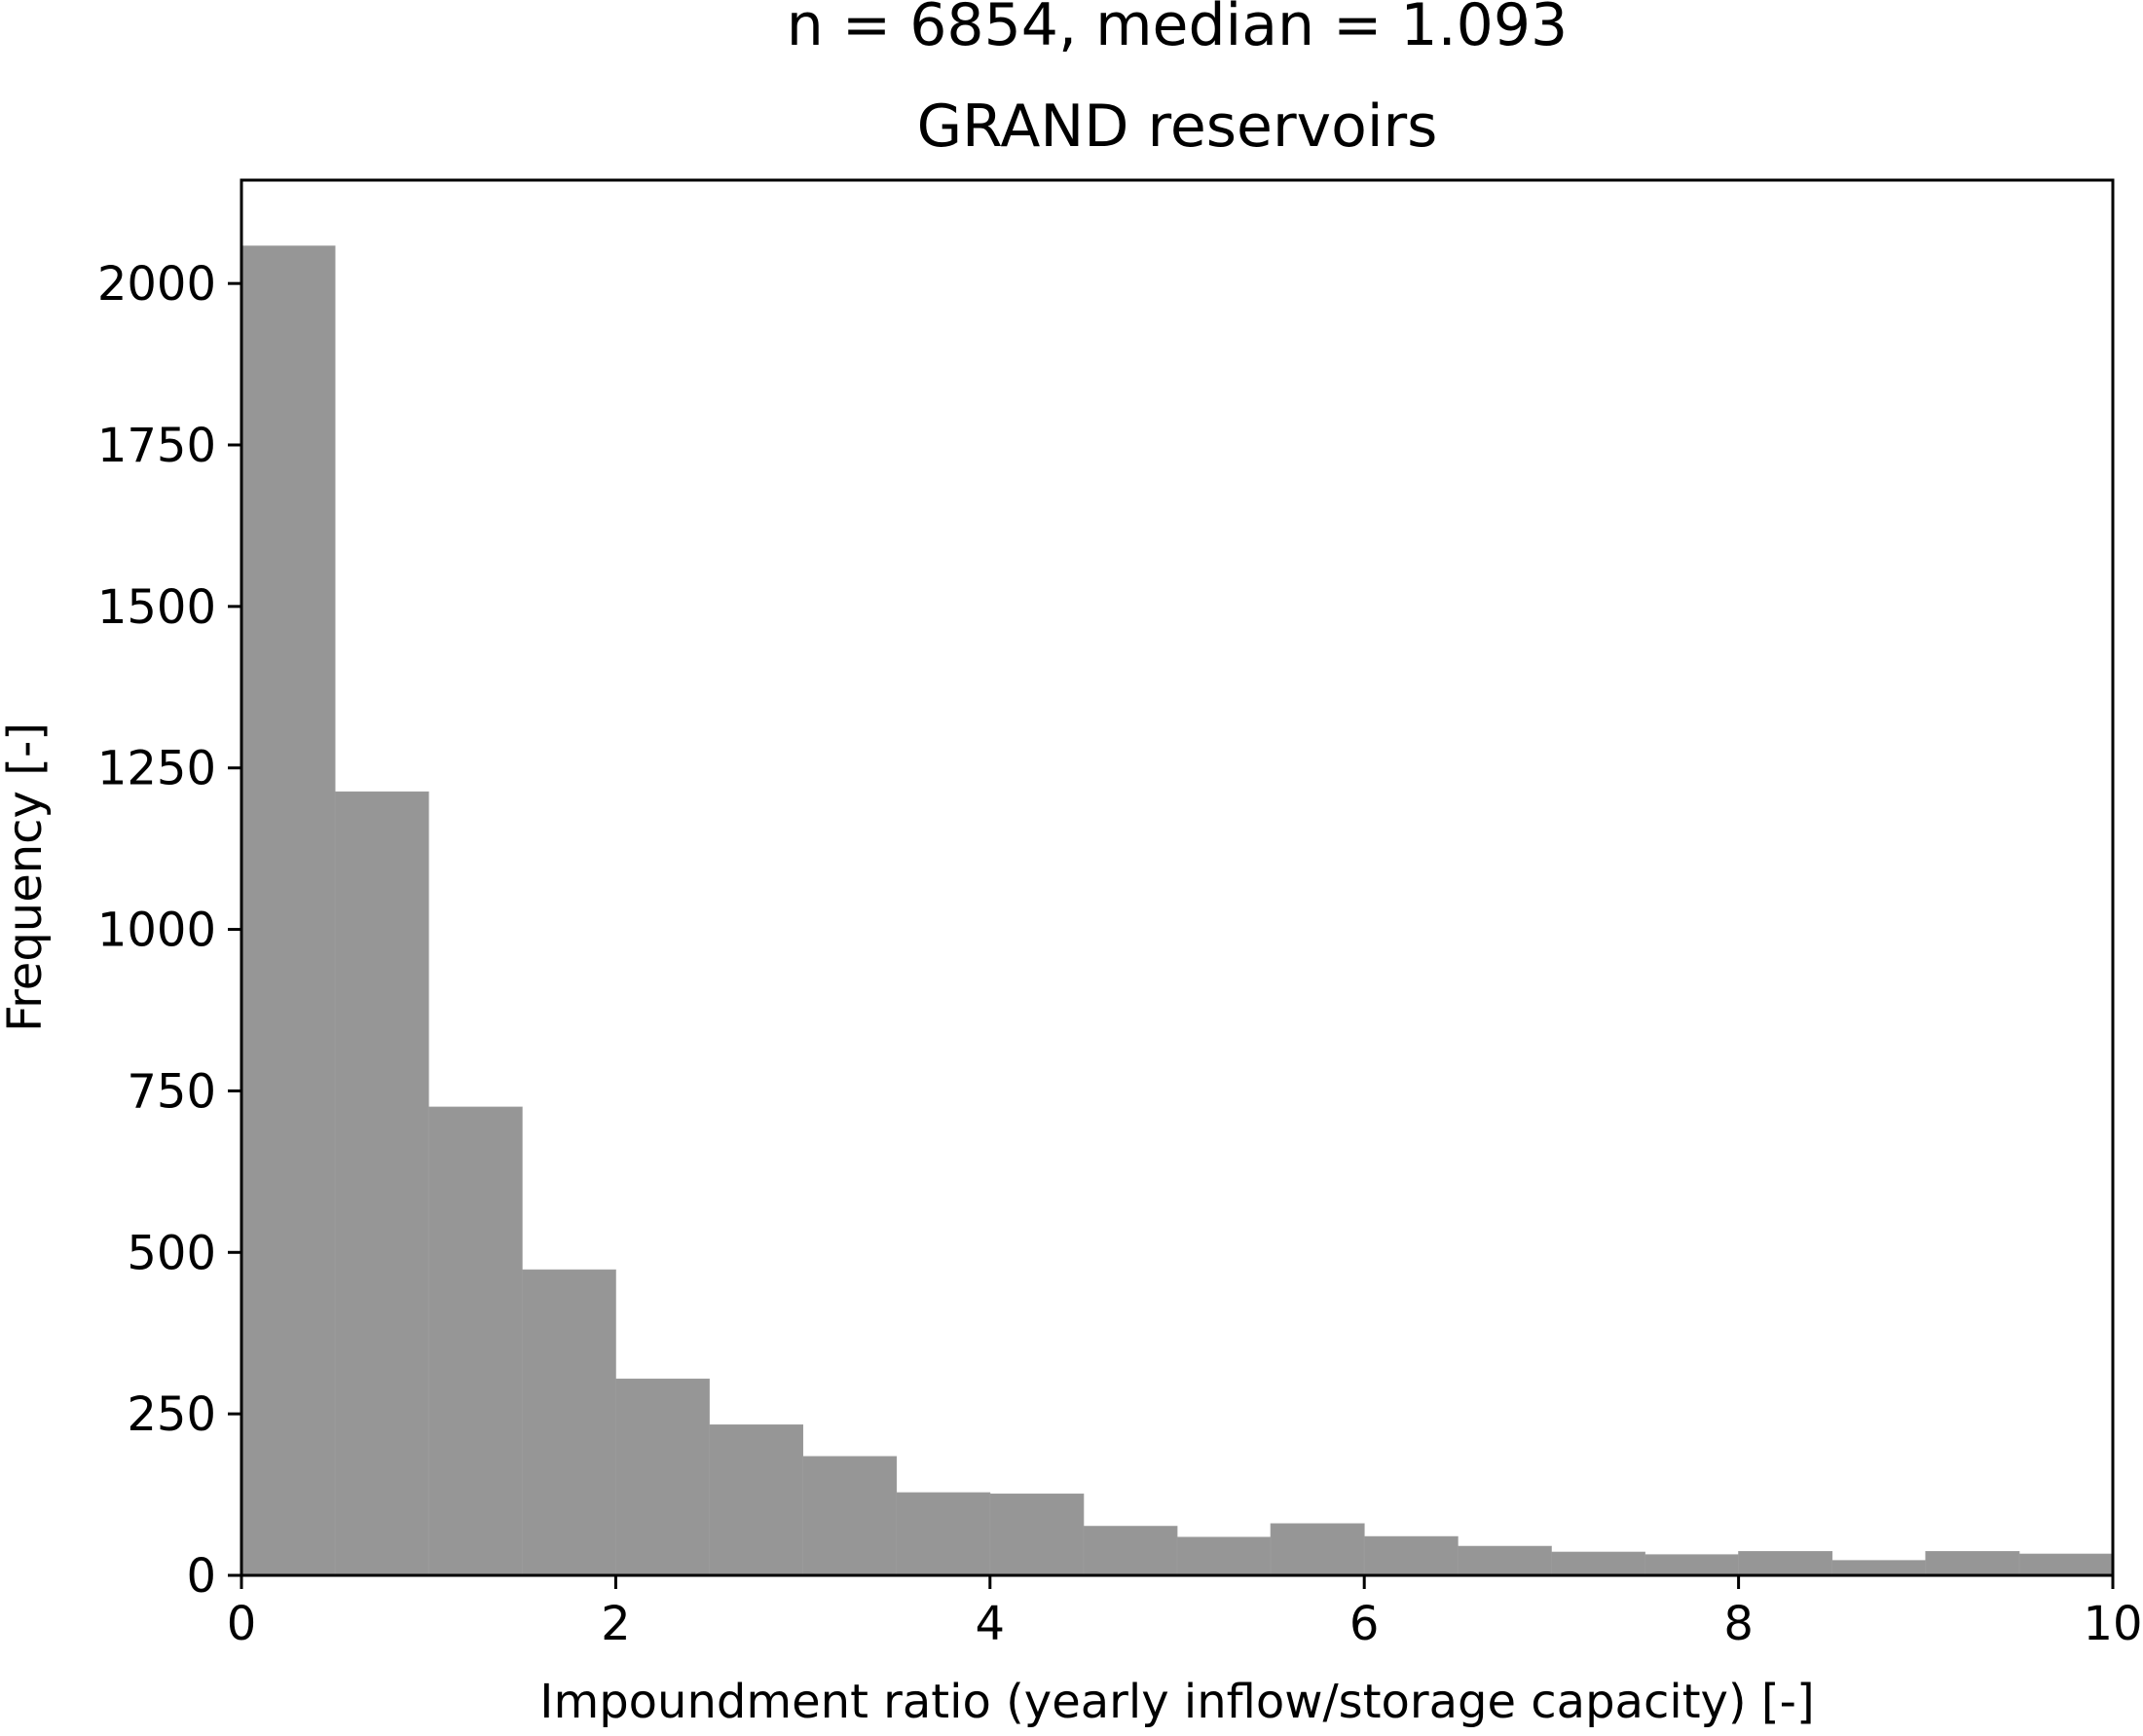  Describe the element at coordinates (156, 446) in the screenshot. I see `y-tick-label: 1750` at that location.